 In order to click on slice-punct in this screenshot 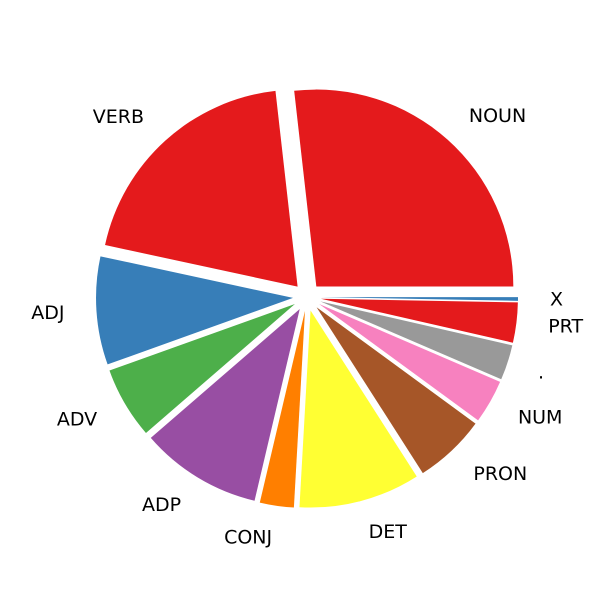, I will do `click(416, 340)`.